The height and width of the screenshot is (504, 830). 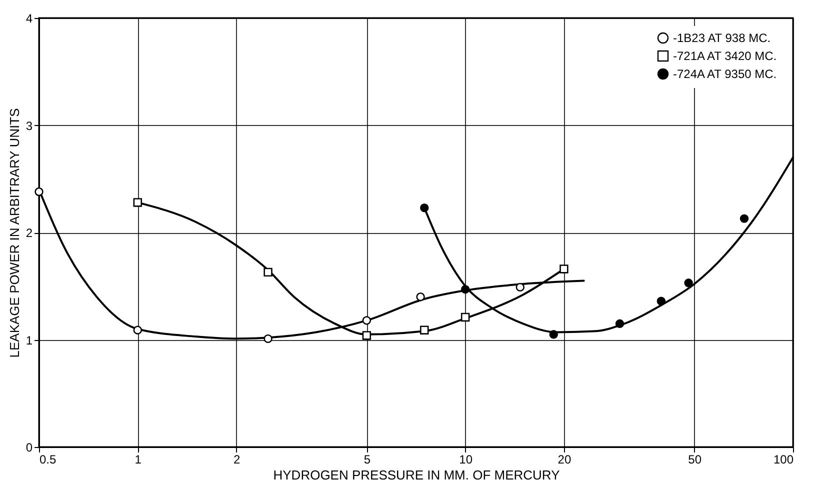 I want to click on x-tick-label: 10, so click(x=466, y=459).